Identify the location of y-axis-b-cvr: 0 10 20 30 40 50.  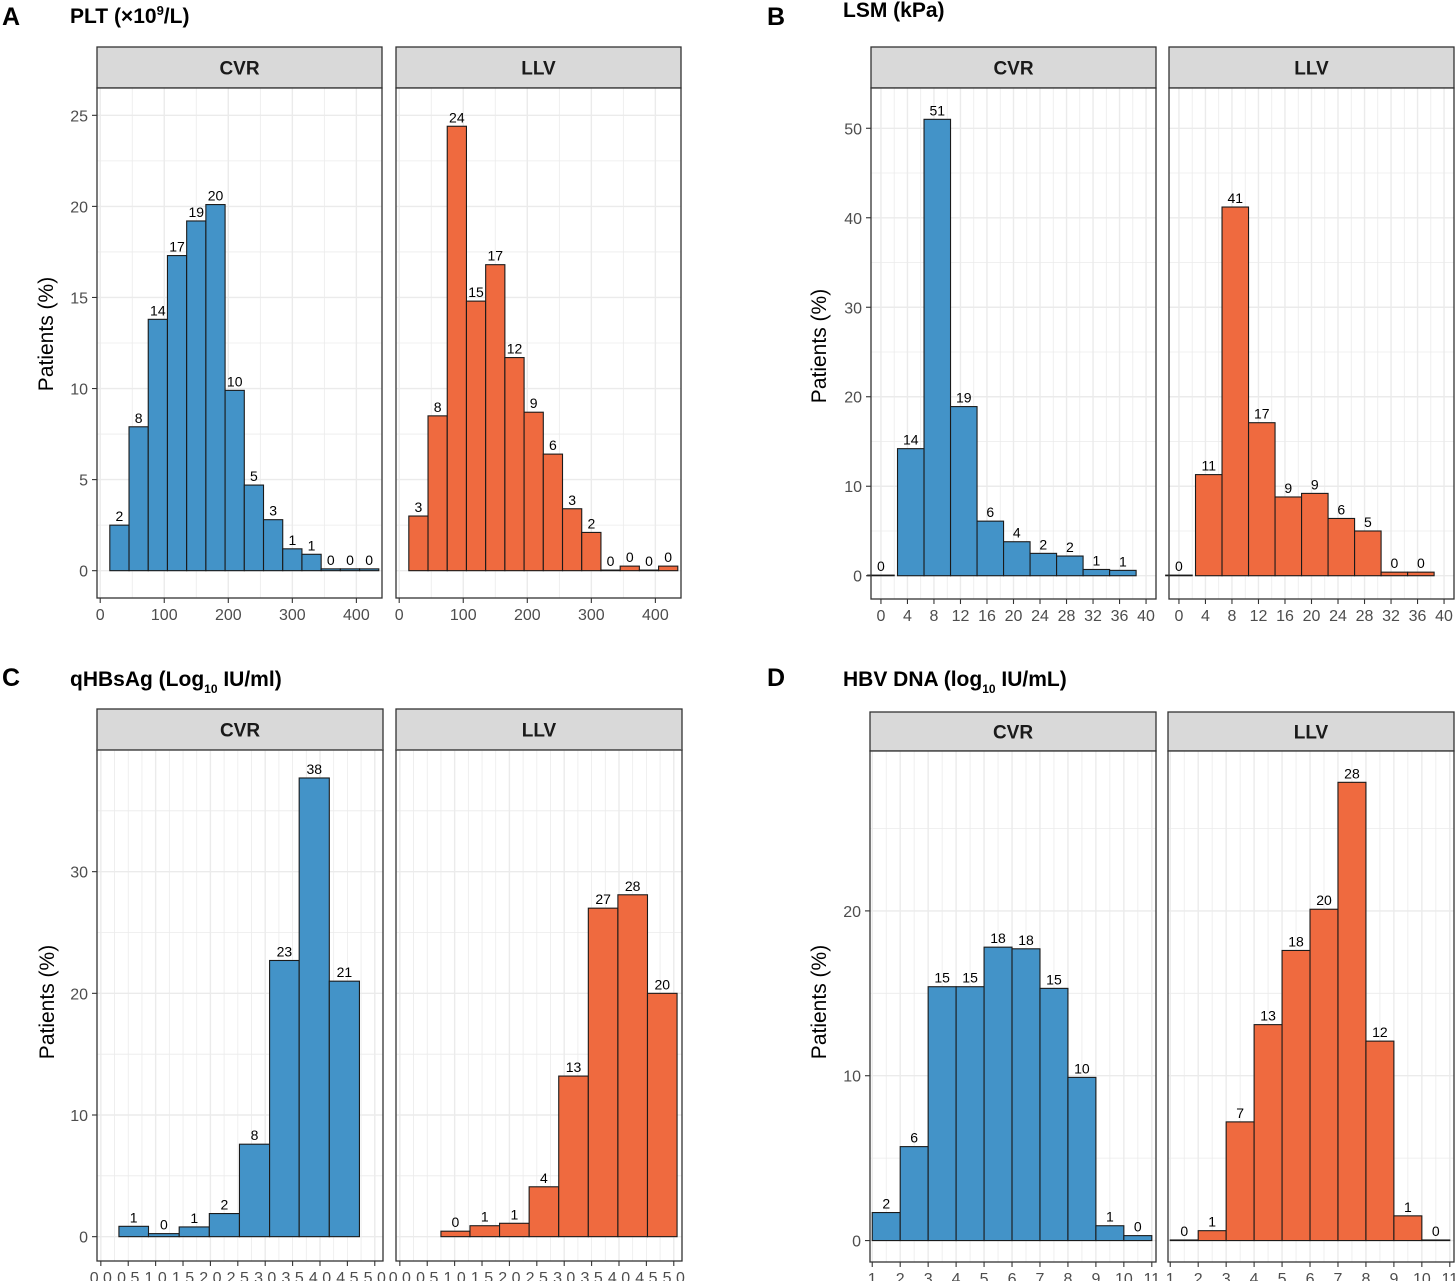
(857, 353).